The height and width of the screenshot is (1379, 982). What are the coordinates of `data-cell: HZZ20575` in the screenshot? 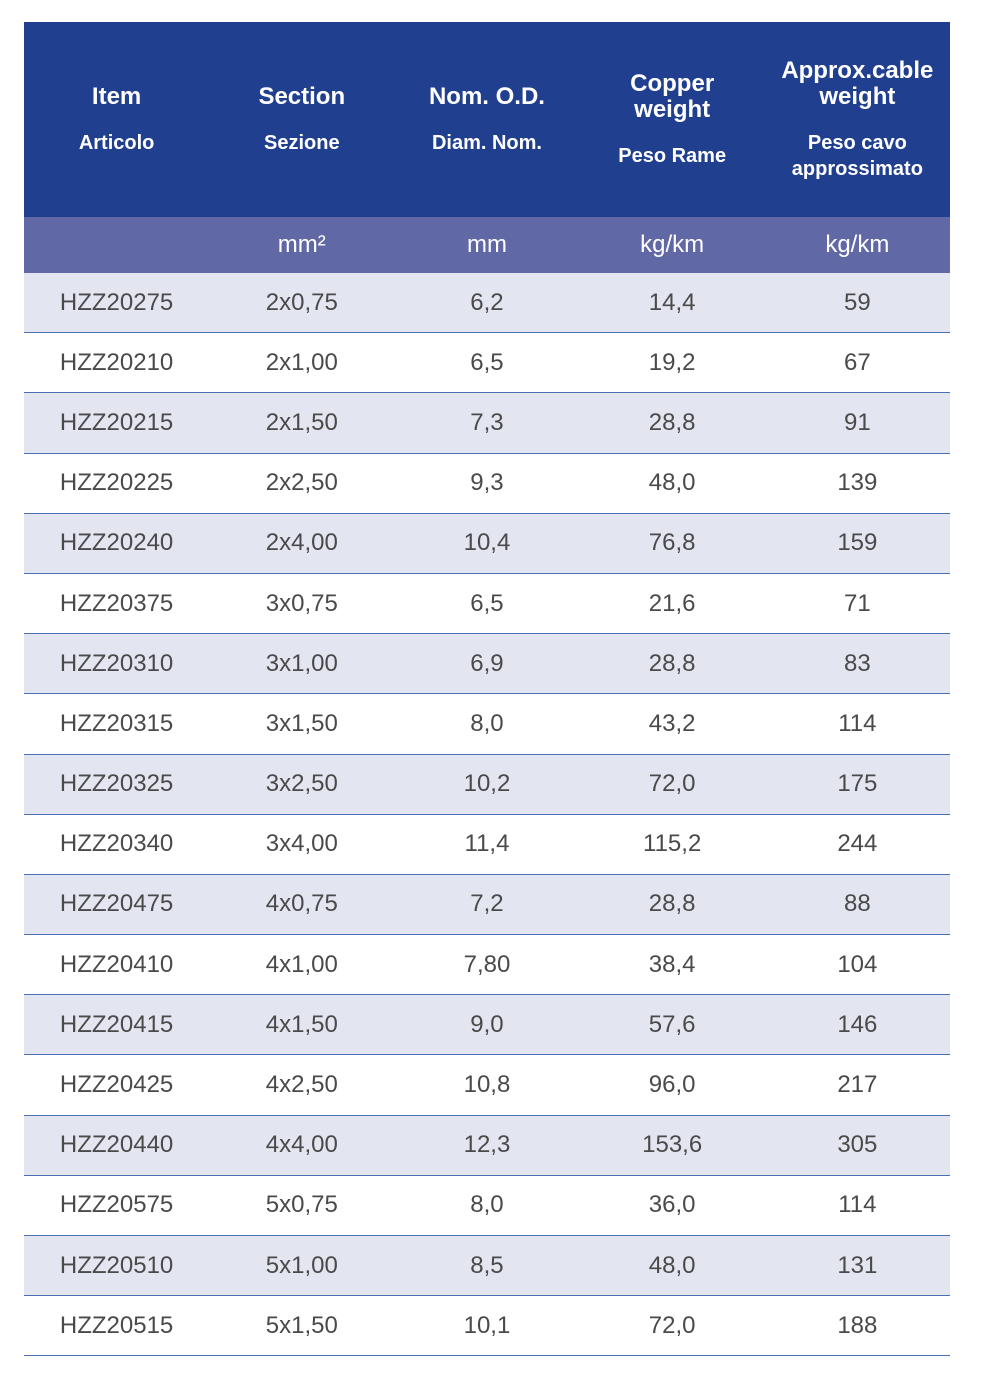 It's located at (116, 1205).